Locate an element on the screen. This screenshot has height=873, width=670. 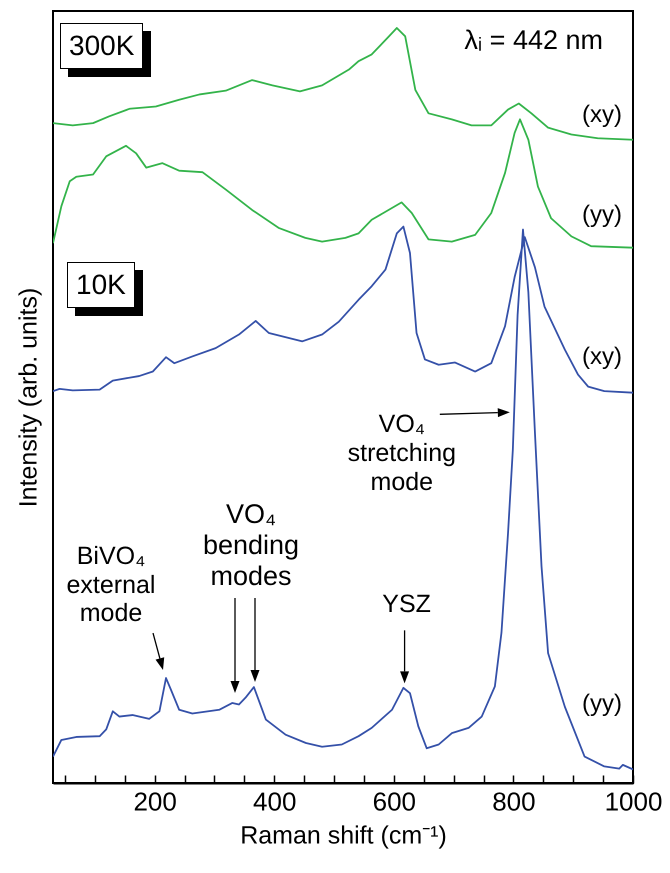
annotation: λᵢ = 442 nm is located at coordinates (533, 40).